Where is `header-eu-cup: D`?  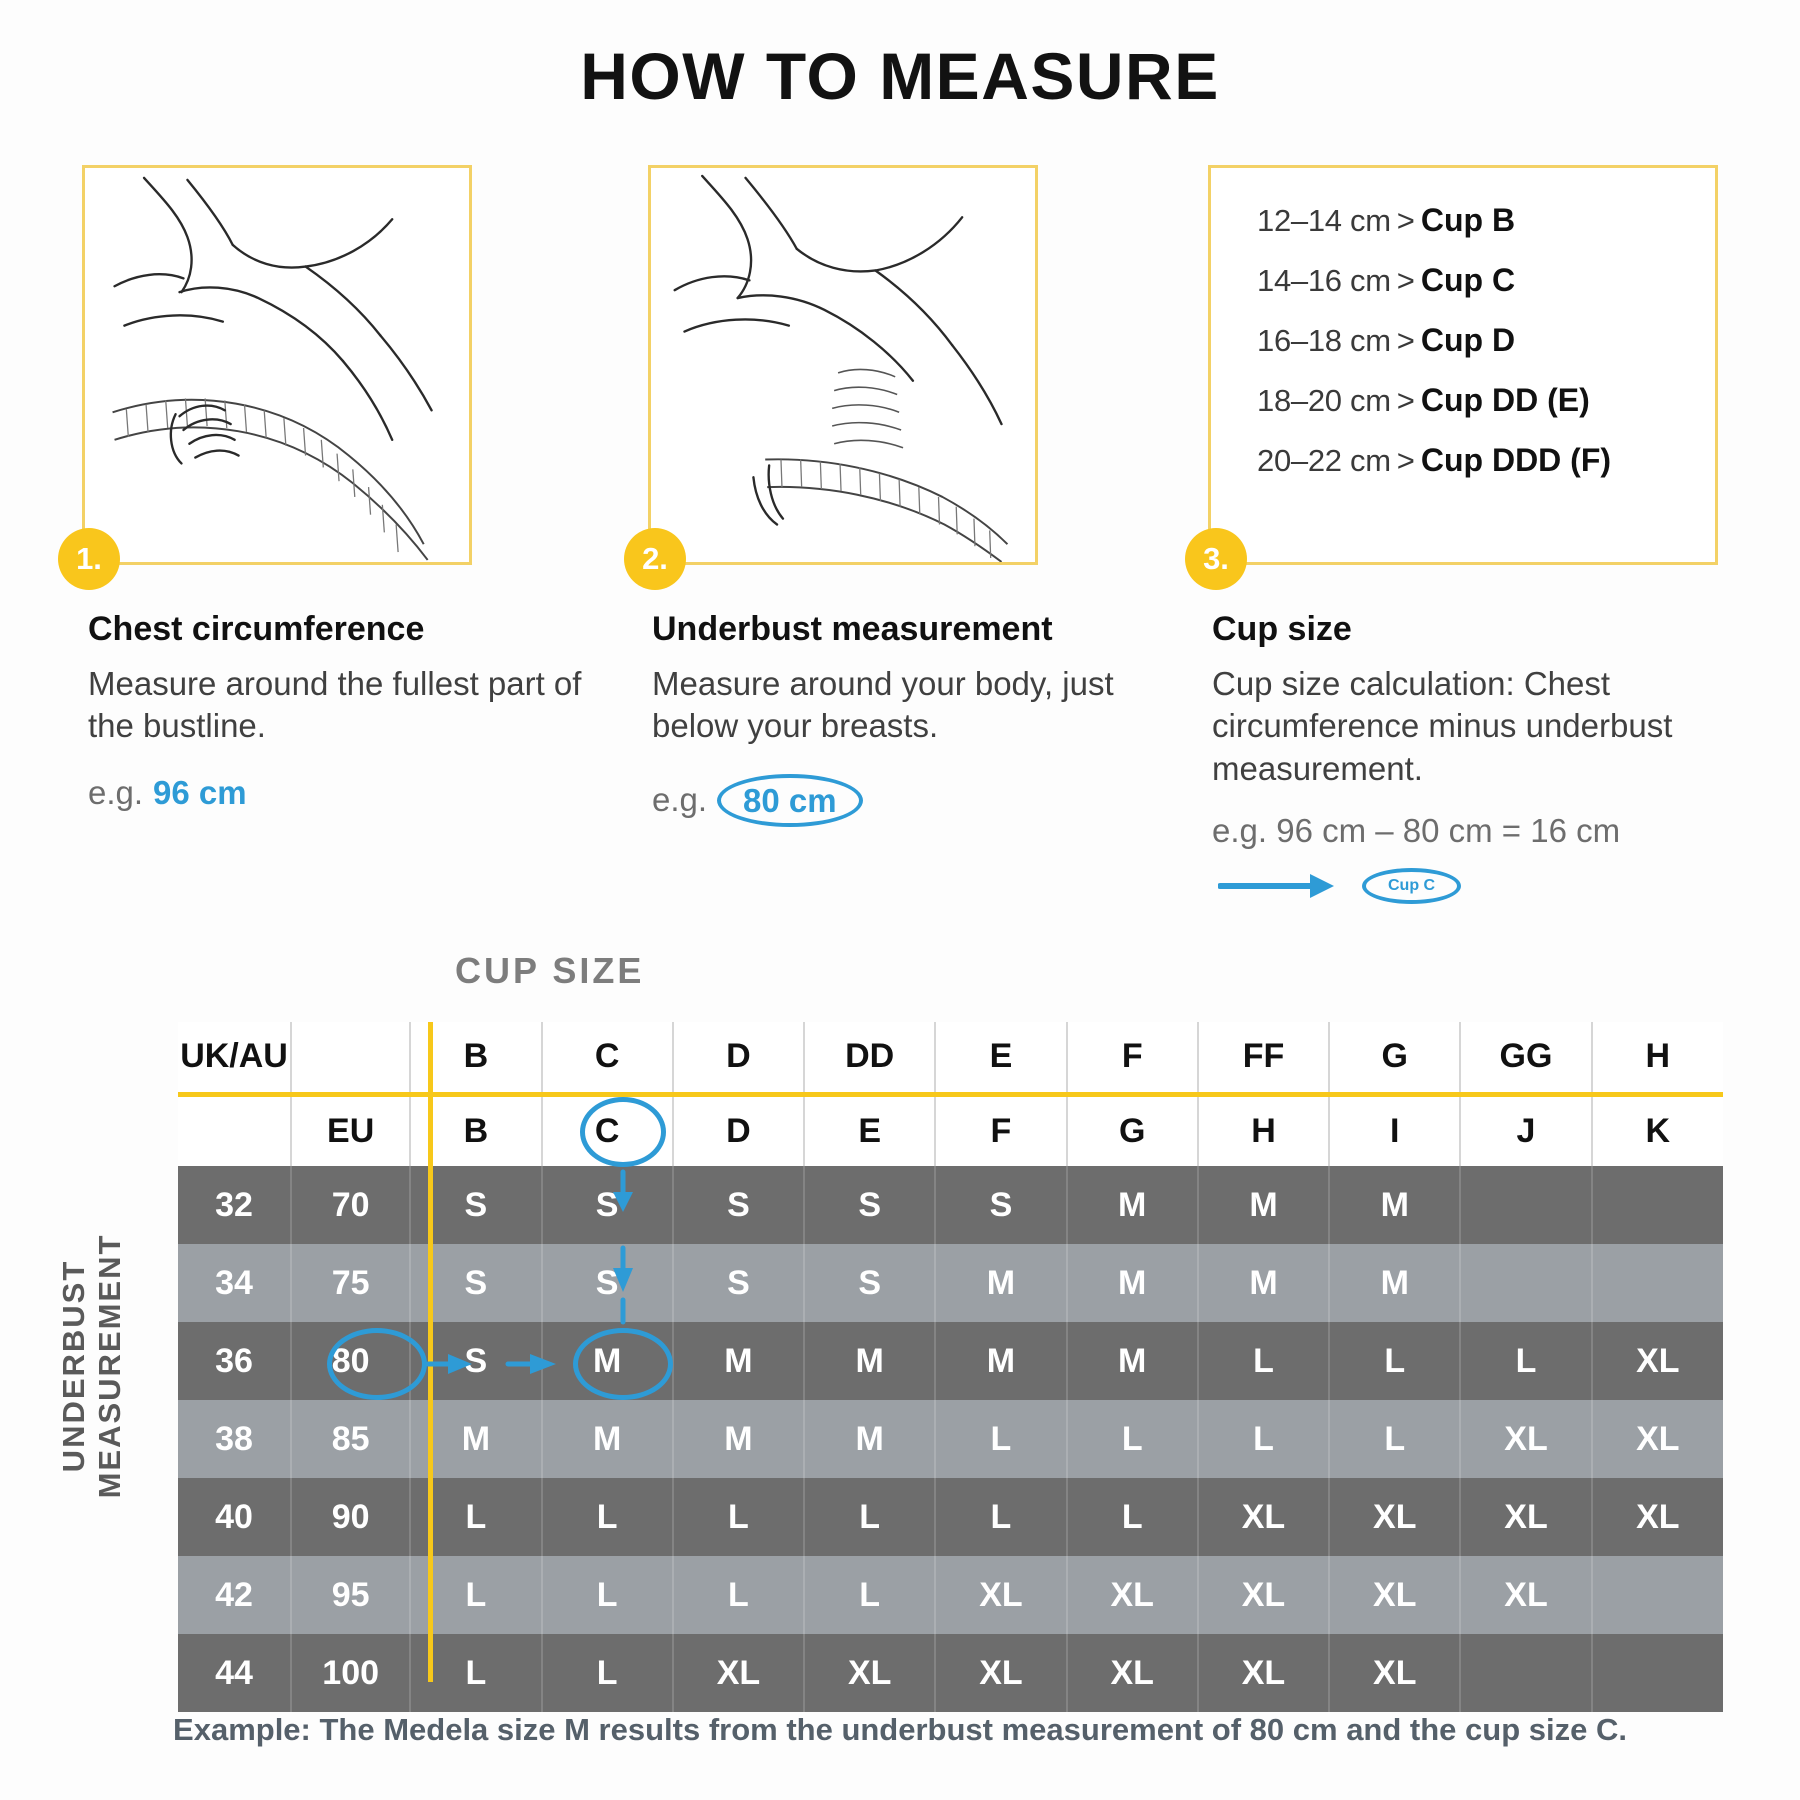
header-eu-cup: D is located at coordinates (739, 1130).